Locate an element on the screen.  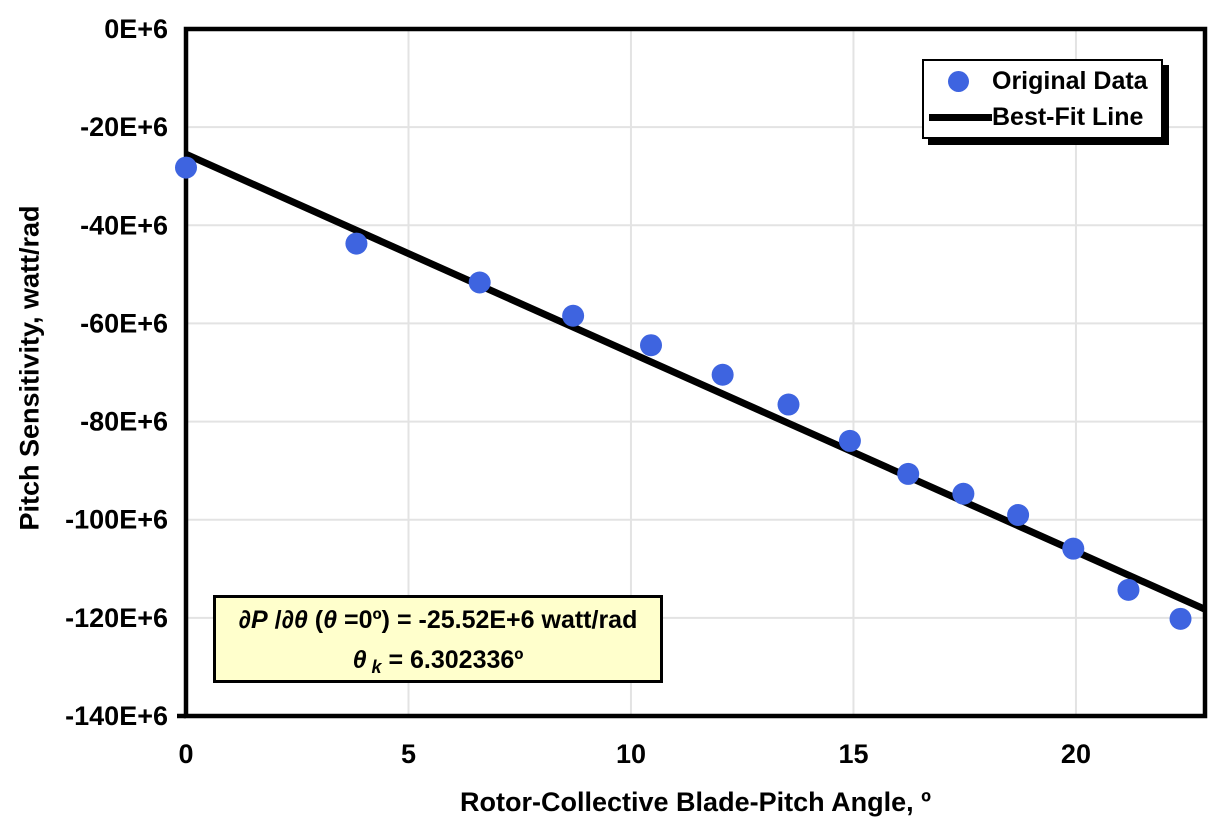
y-tick-label: 0E+6 is located at coordinates (136, 29).